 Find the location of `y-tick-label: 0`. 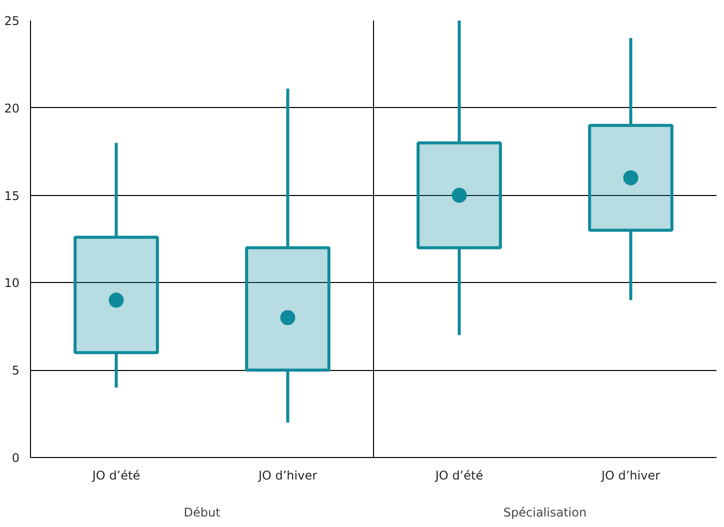

y-tick-label: 0 is located at coordinates (16, 458).